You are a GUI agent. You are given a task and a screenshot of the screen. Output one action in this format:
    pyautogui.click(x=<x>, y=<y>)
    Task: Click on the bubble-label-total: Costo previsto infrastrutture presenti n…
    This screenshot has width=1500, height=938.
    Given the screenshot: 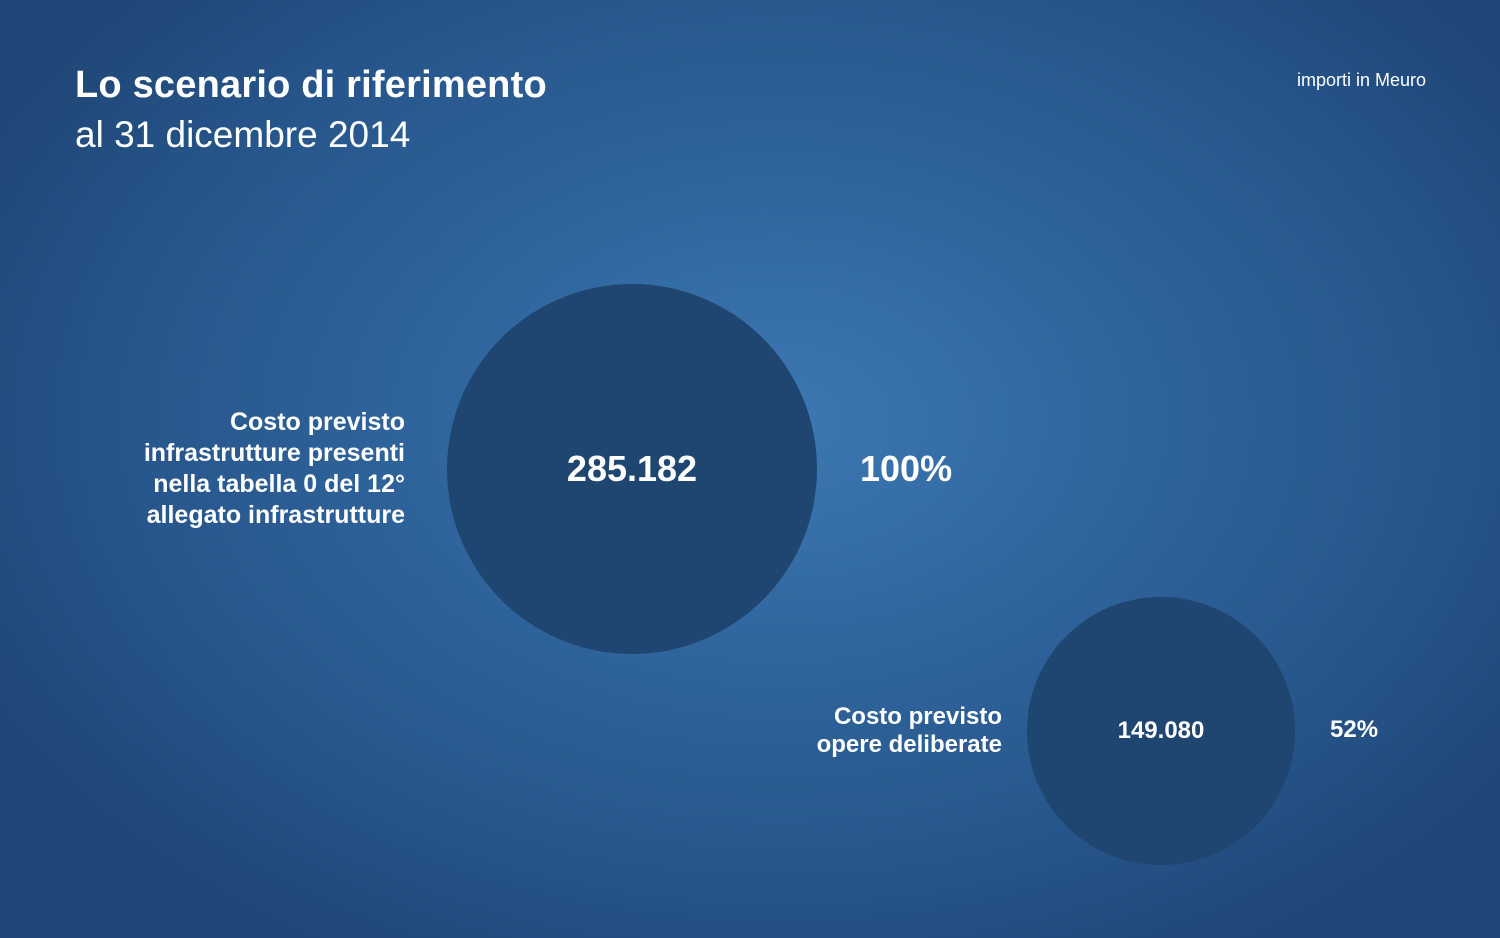 What is the action you would take?
    pyautogui.click(x=274, y=469)
    